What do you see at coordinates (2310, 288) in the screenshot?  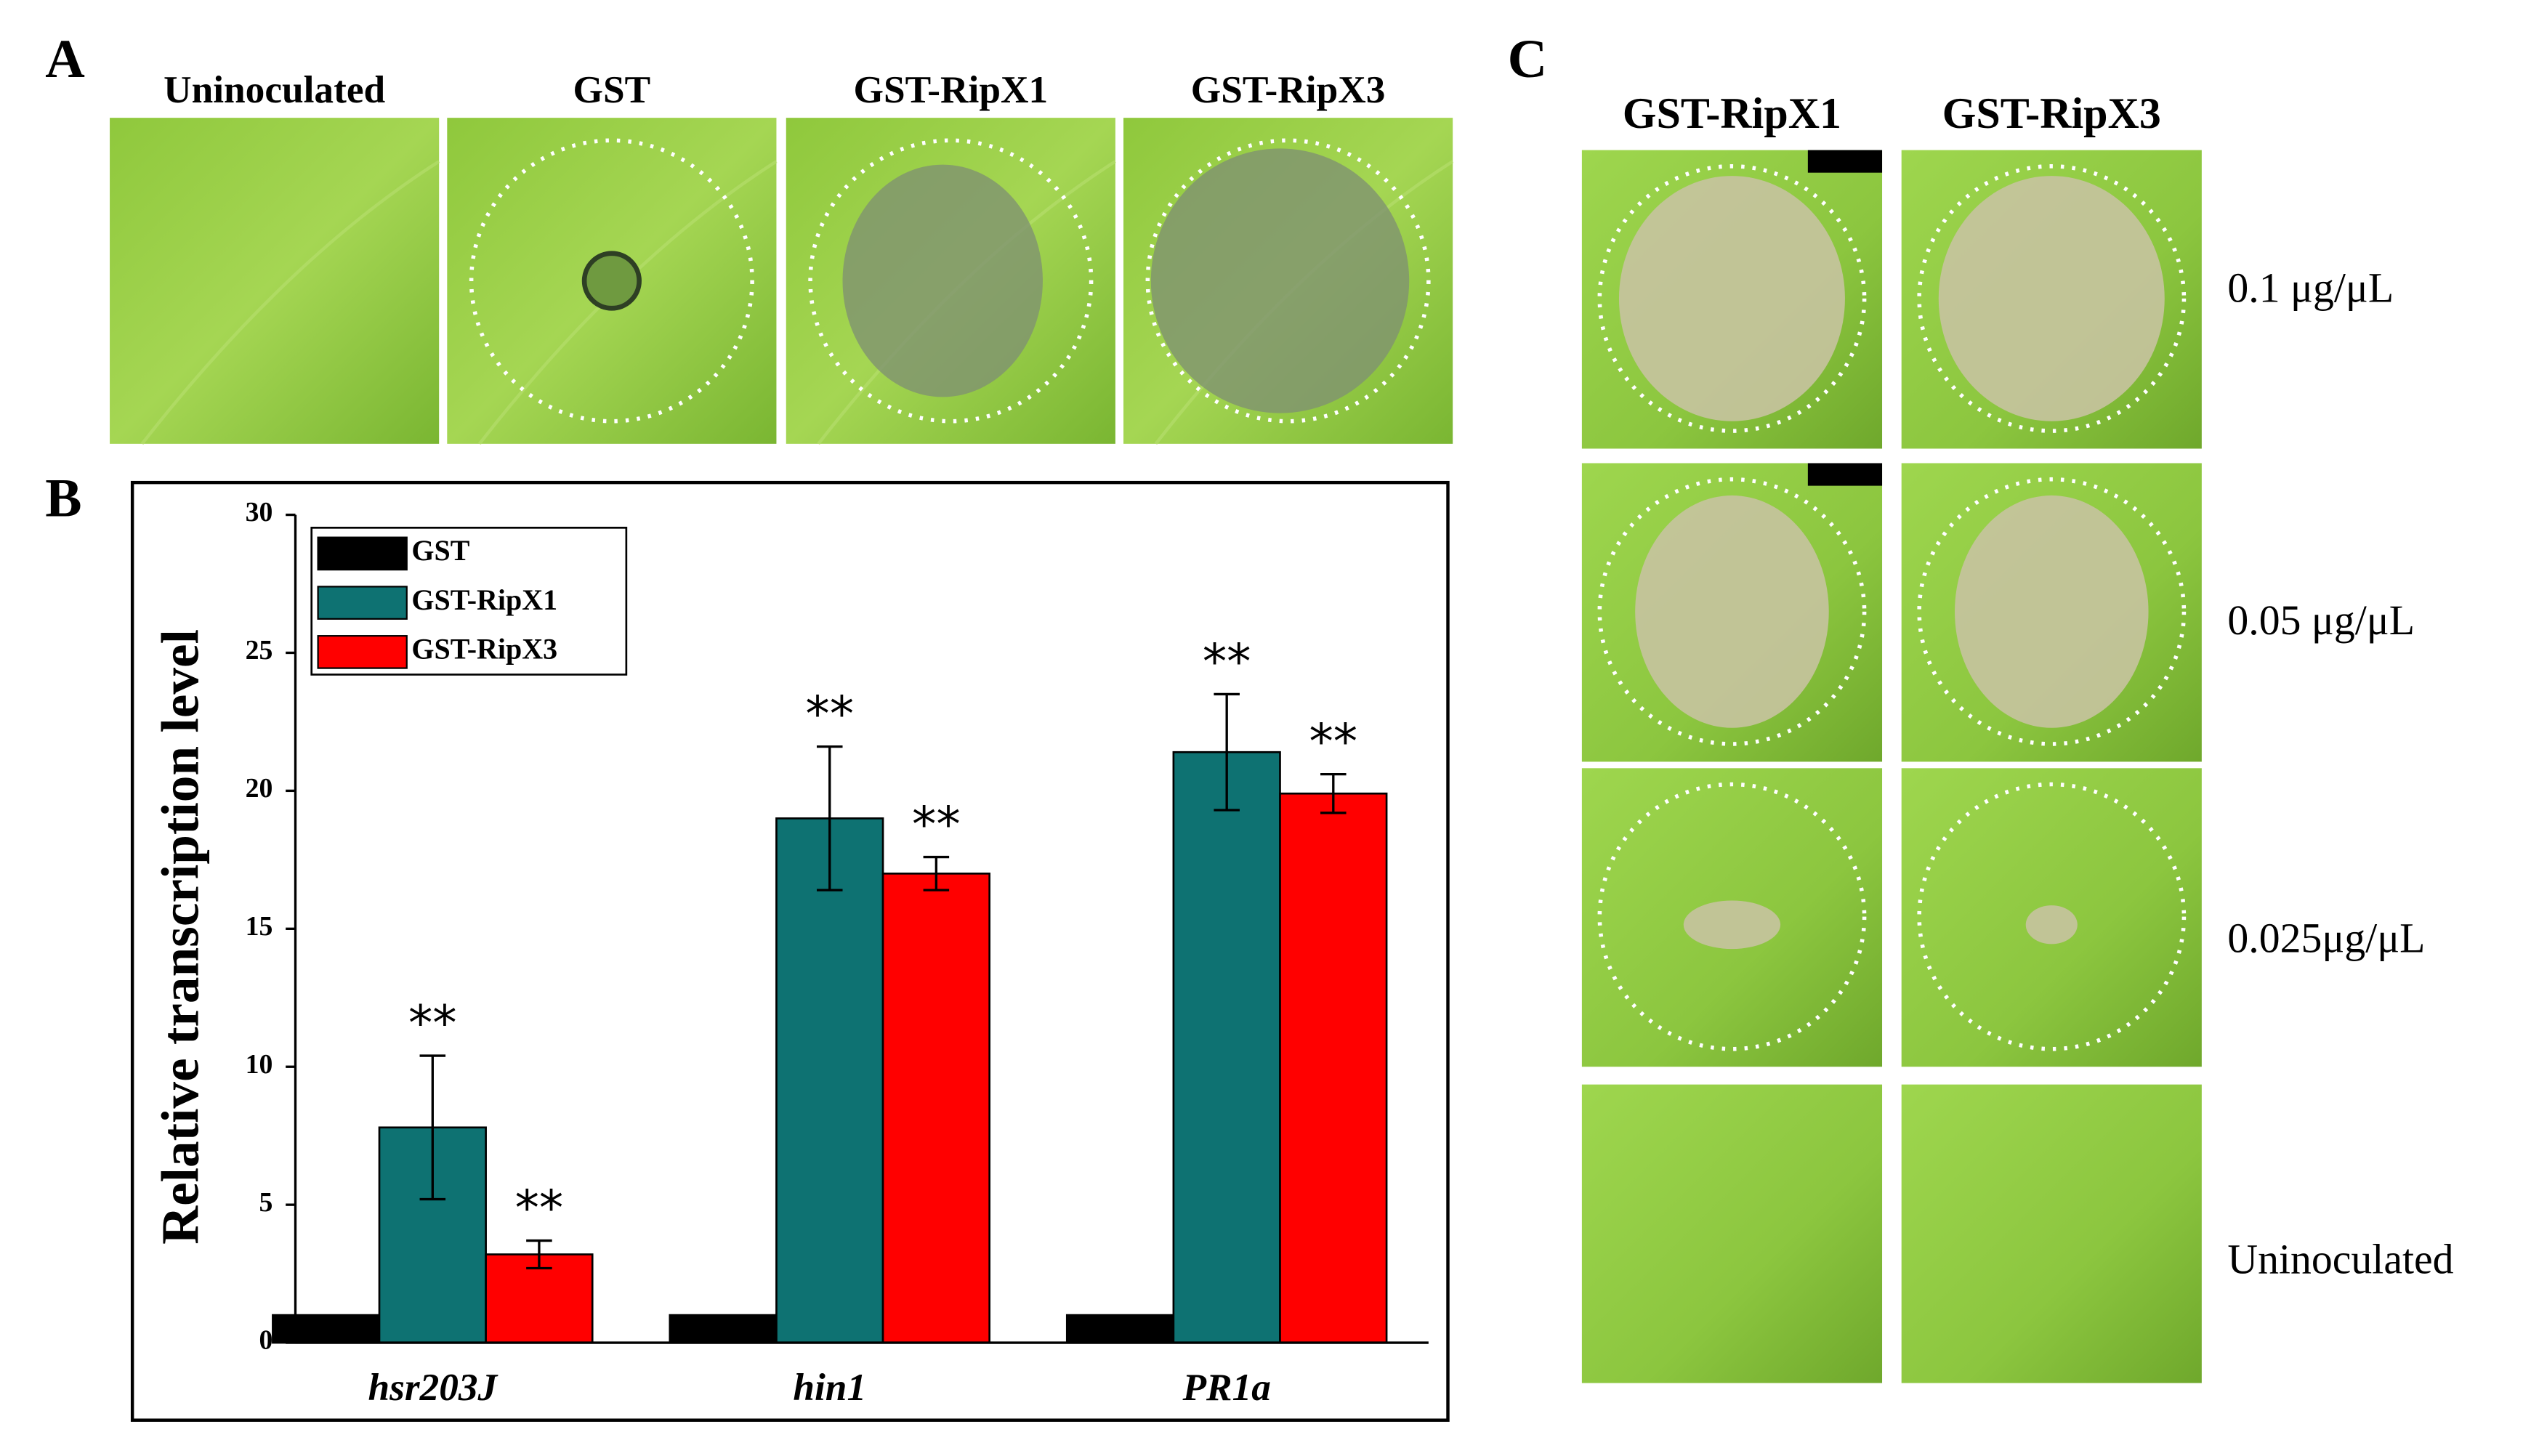 I see `row-label: 0.1 μg/μL` at bounding box center [2310, 288].